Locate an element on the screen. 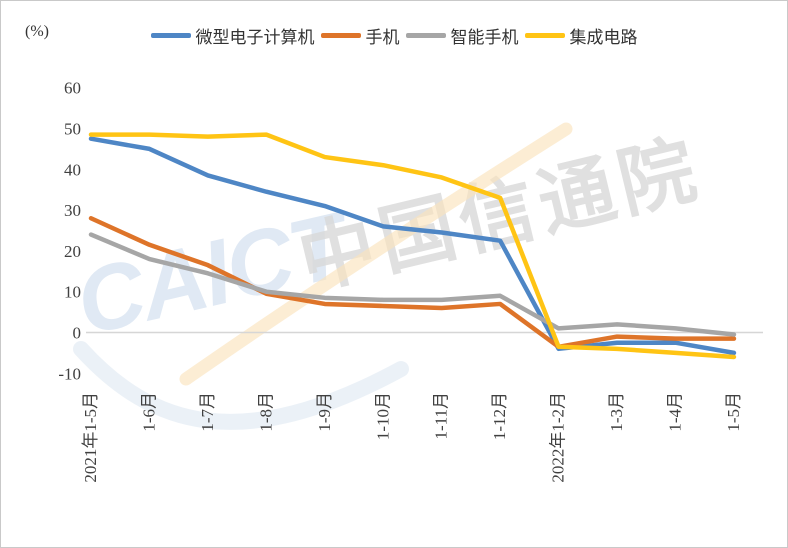  y-axis-tick-label: 30 is located at coordinates (72, 210).